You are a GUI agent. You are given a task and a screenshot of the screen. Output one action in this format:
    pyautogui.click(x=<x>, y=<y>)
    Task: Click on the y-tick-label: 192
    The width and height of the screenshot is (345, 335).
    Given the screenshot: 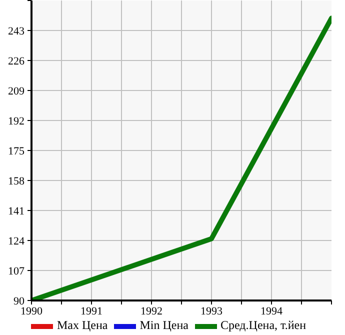 What is the action you would take?
    pyautogui.click(x=16, y=122)
    